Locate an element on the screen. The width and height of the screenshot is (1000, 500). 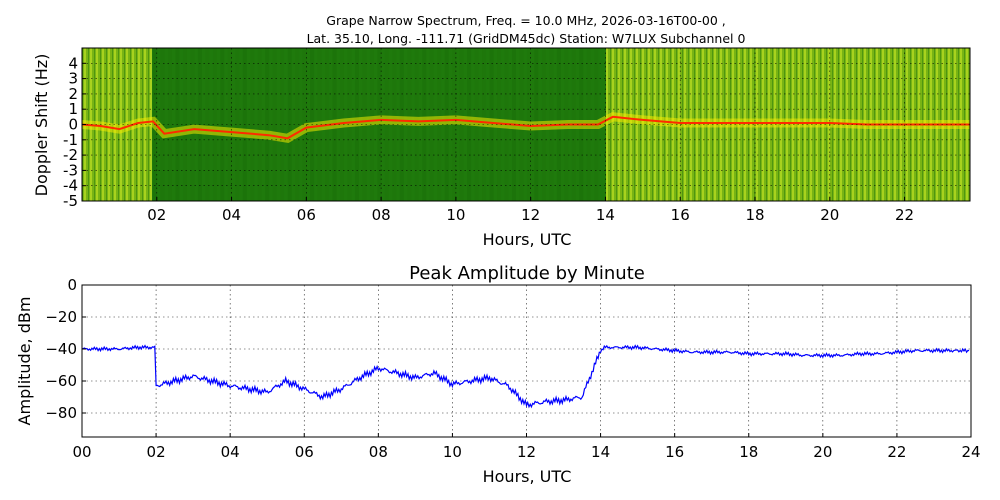
amplitude-x-tick-label: 12 is located at coordinates (526, 452).